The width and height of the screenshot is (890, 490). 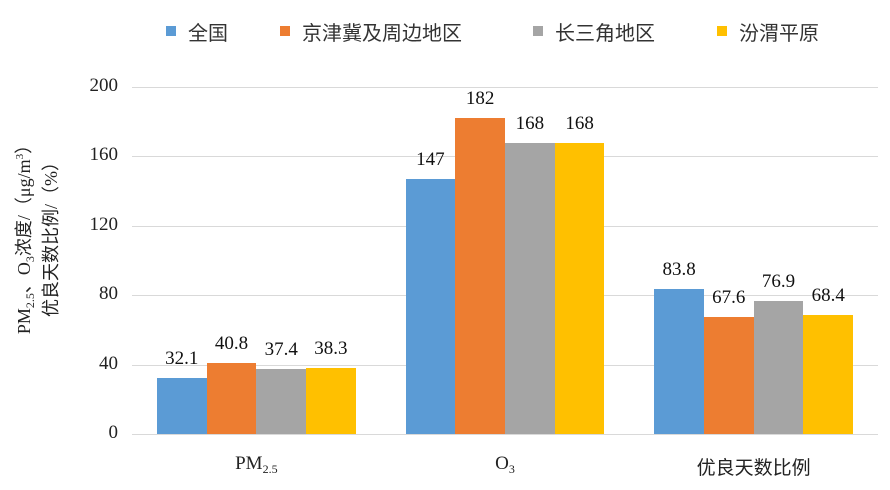 I want to click on y-tick-label: 120, so click(x=104, y=224).